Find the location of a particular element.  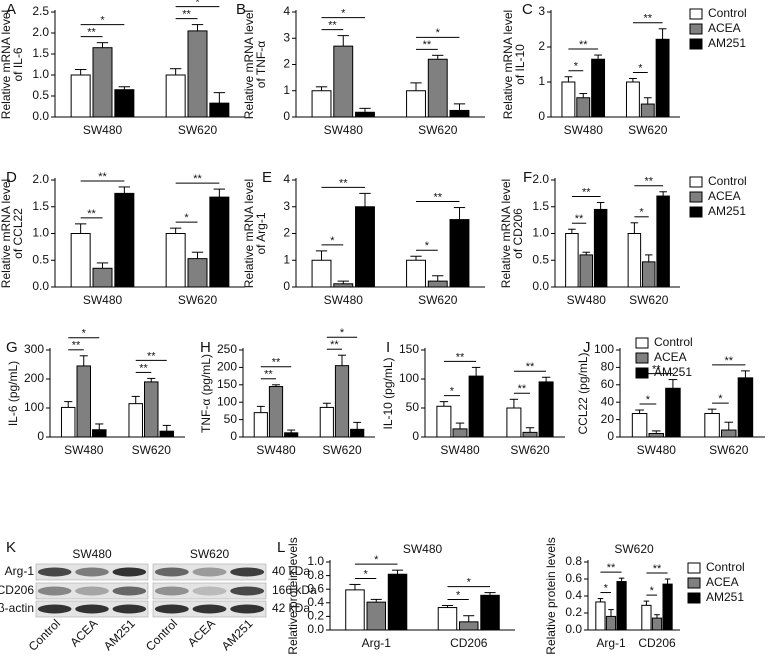

panel-label: A is located at coordinates (11, 9).